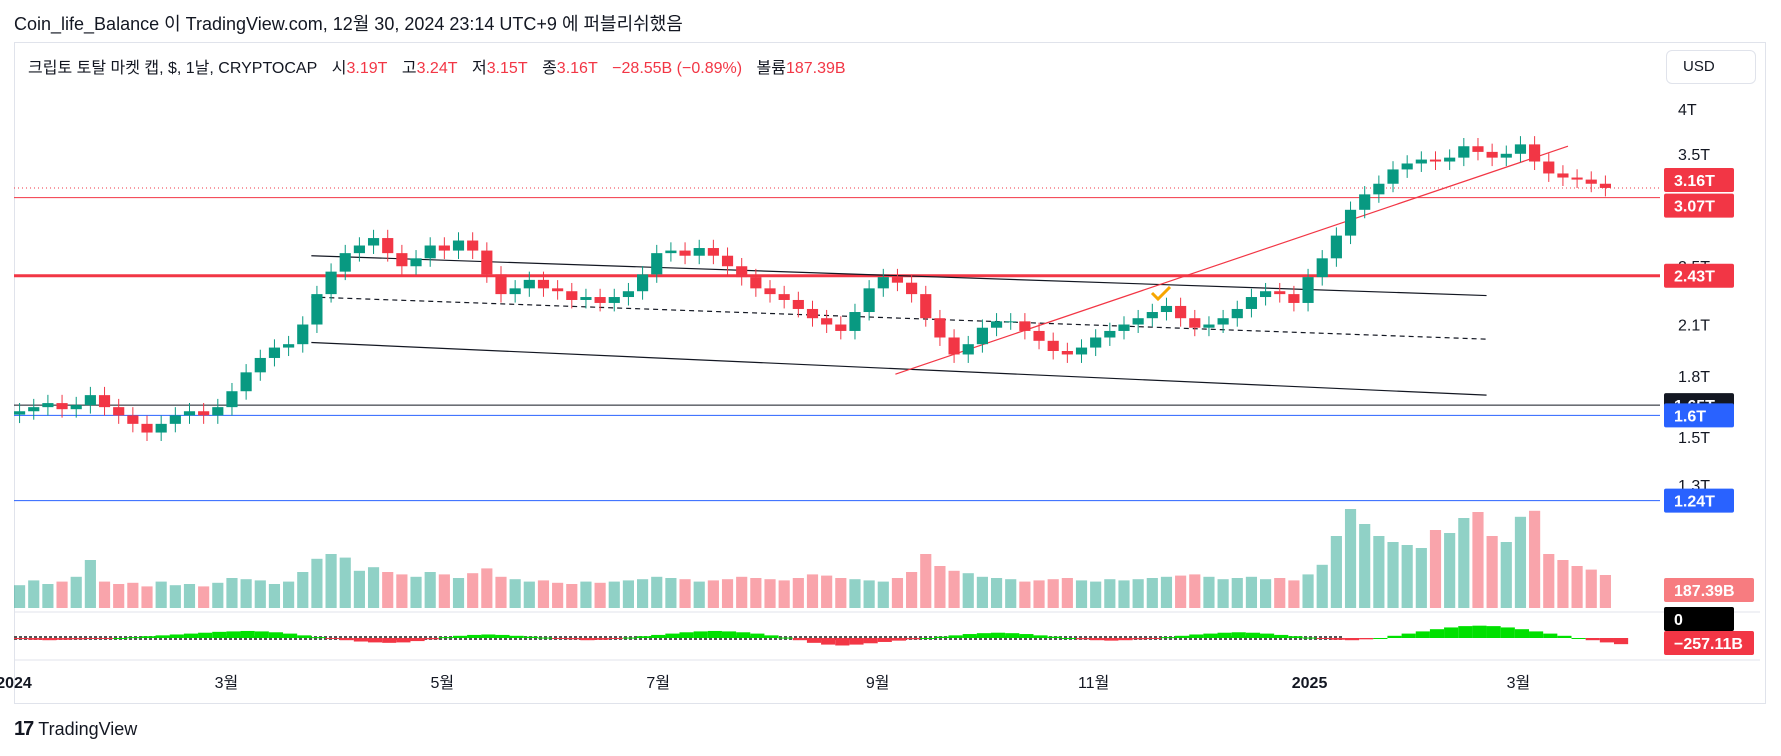 The height and width of the screenshot is (756, 1781). Describe the element at coordinates (1678, 620) in the screenshot. I see `price-badge-label: 0` at that location.